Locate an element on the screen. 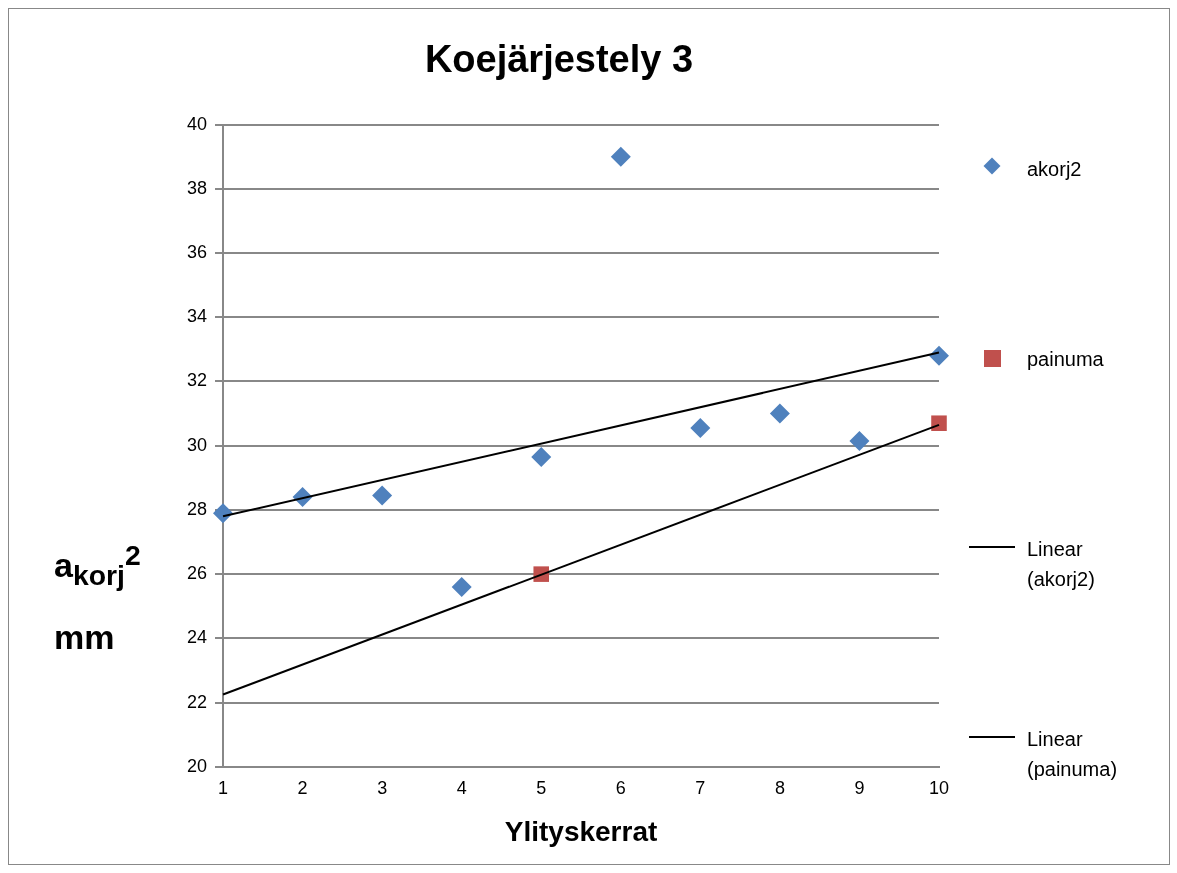 This screenshot has width=1177, height=873. x-tick-label: 3 is located at coordinates (382, 787).